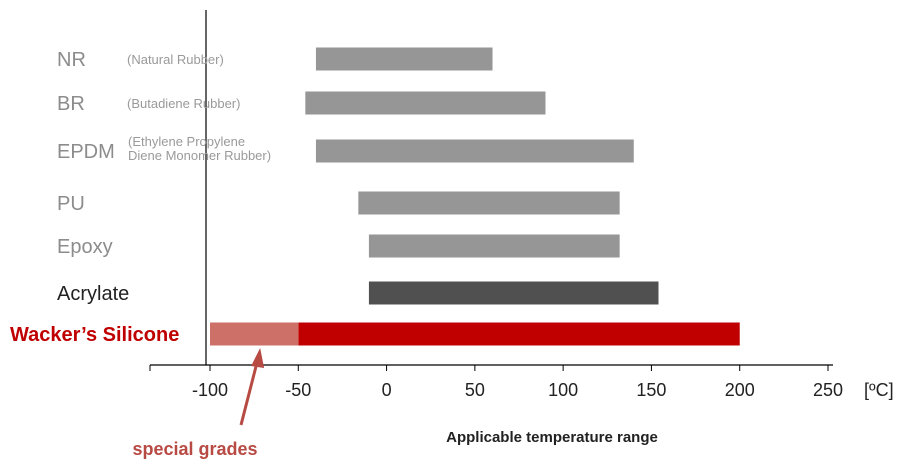 This screenshot has width=901, height=461. What do you see at coordinates (183, 103) in the screenshot?
I see `category-sublabel: (Butadiene Rubber)` at bounding box center [183, 103].